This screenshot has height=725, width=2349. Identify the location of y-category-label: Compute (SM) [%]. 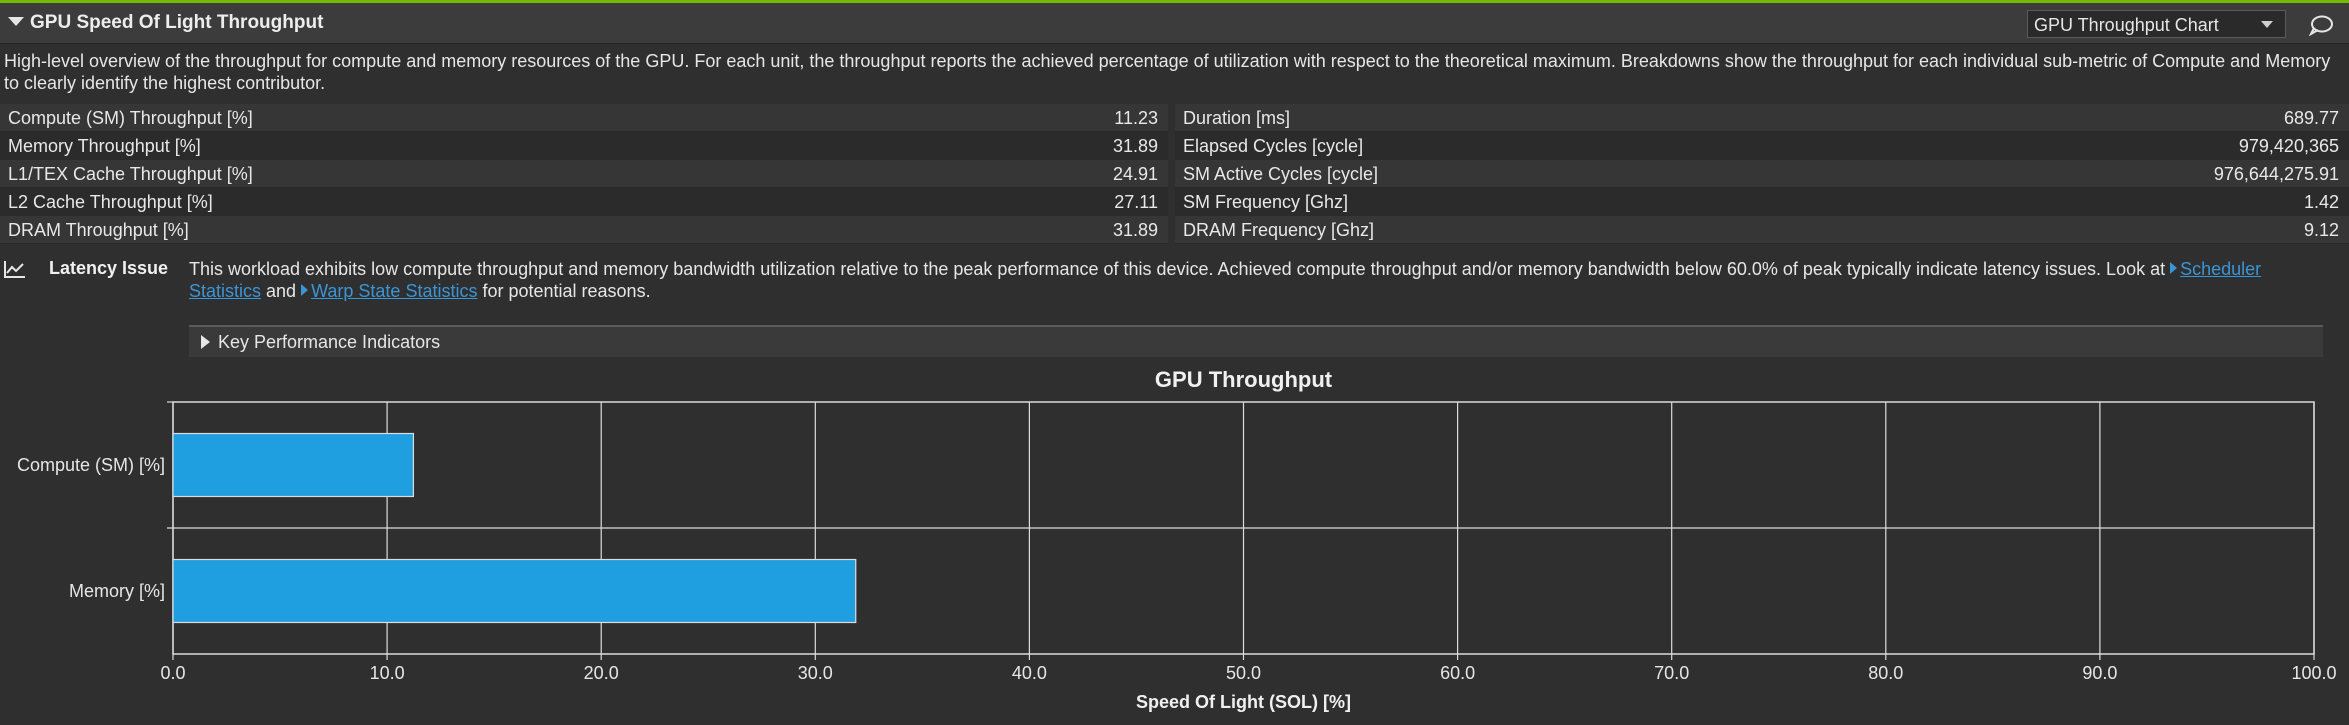
(91, 465).